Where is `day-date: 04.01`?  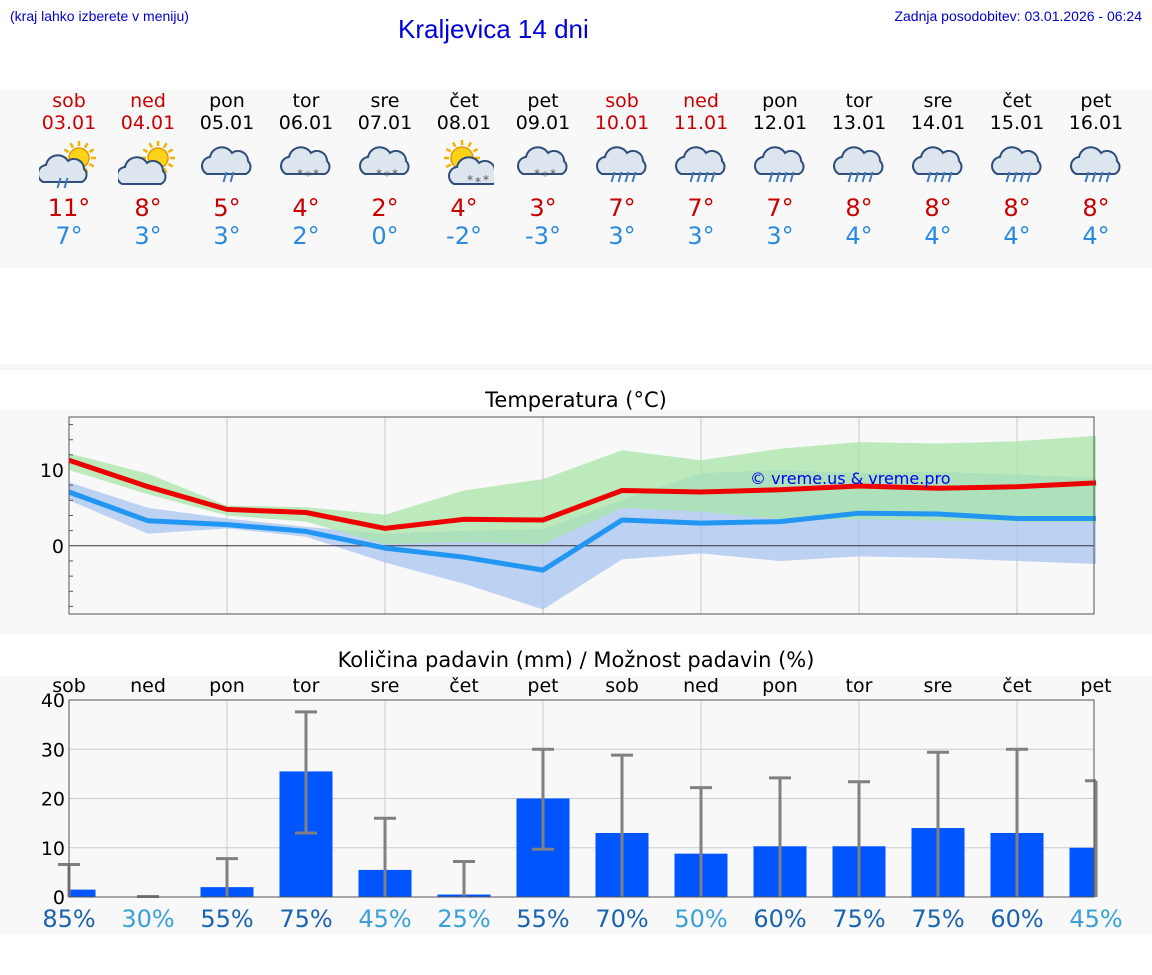 day-date: 04.01 is located at coordinates (148, 123).